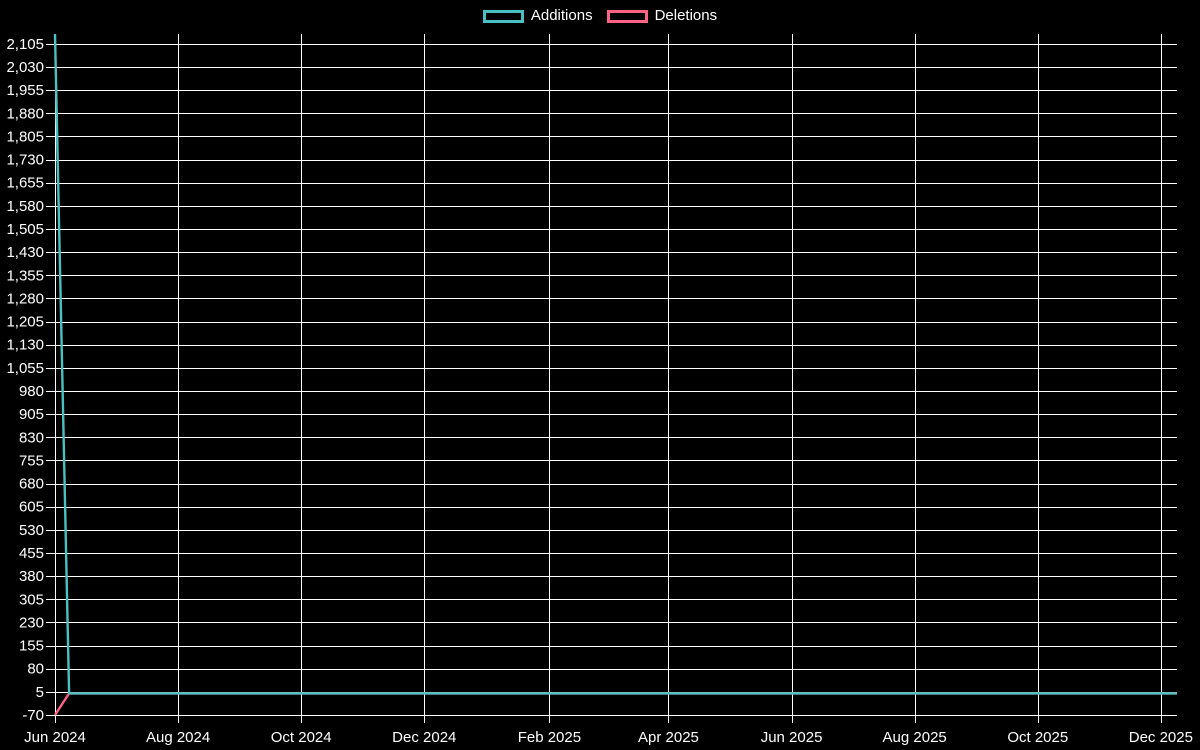  Describe the element at coordinates (25, 345) in the screenshot. I see `y-tick-label: 1,130` at that location.